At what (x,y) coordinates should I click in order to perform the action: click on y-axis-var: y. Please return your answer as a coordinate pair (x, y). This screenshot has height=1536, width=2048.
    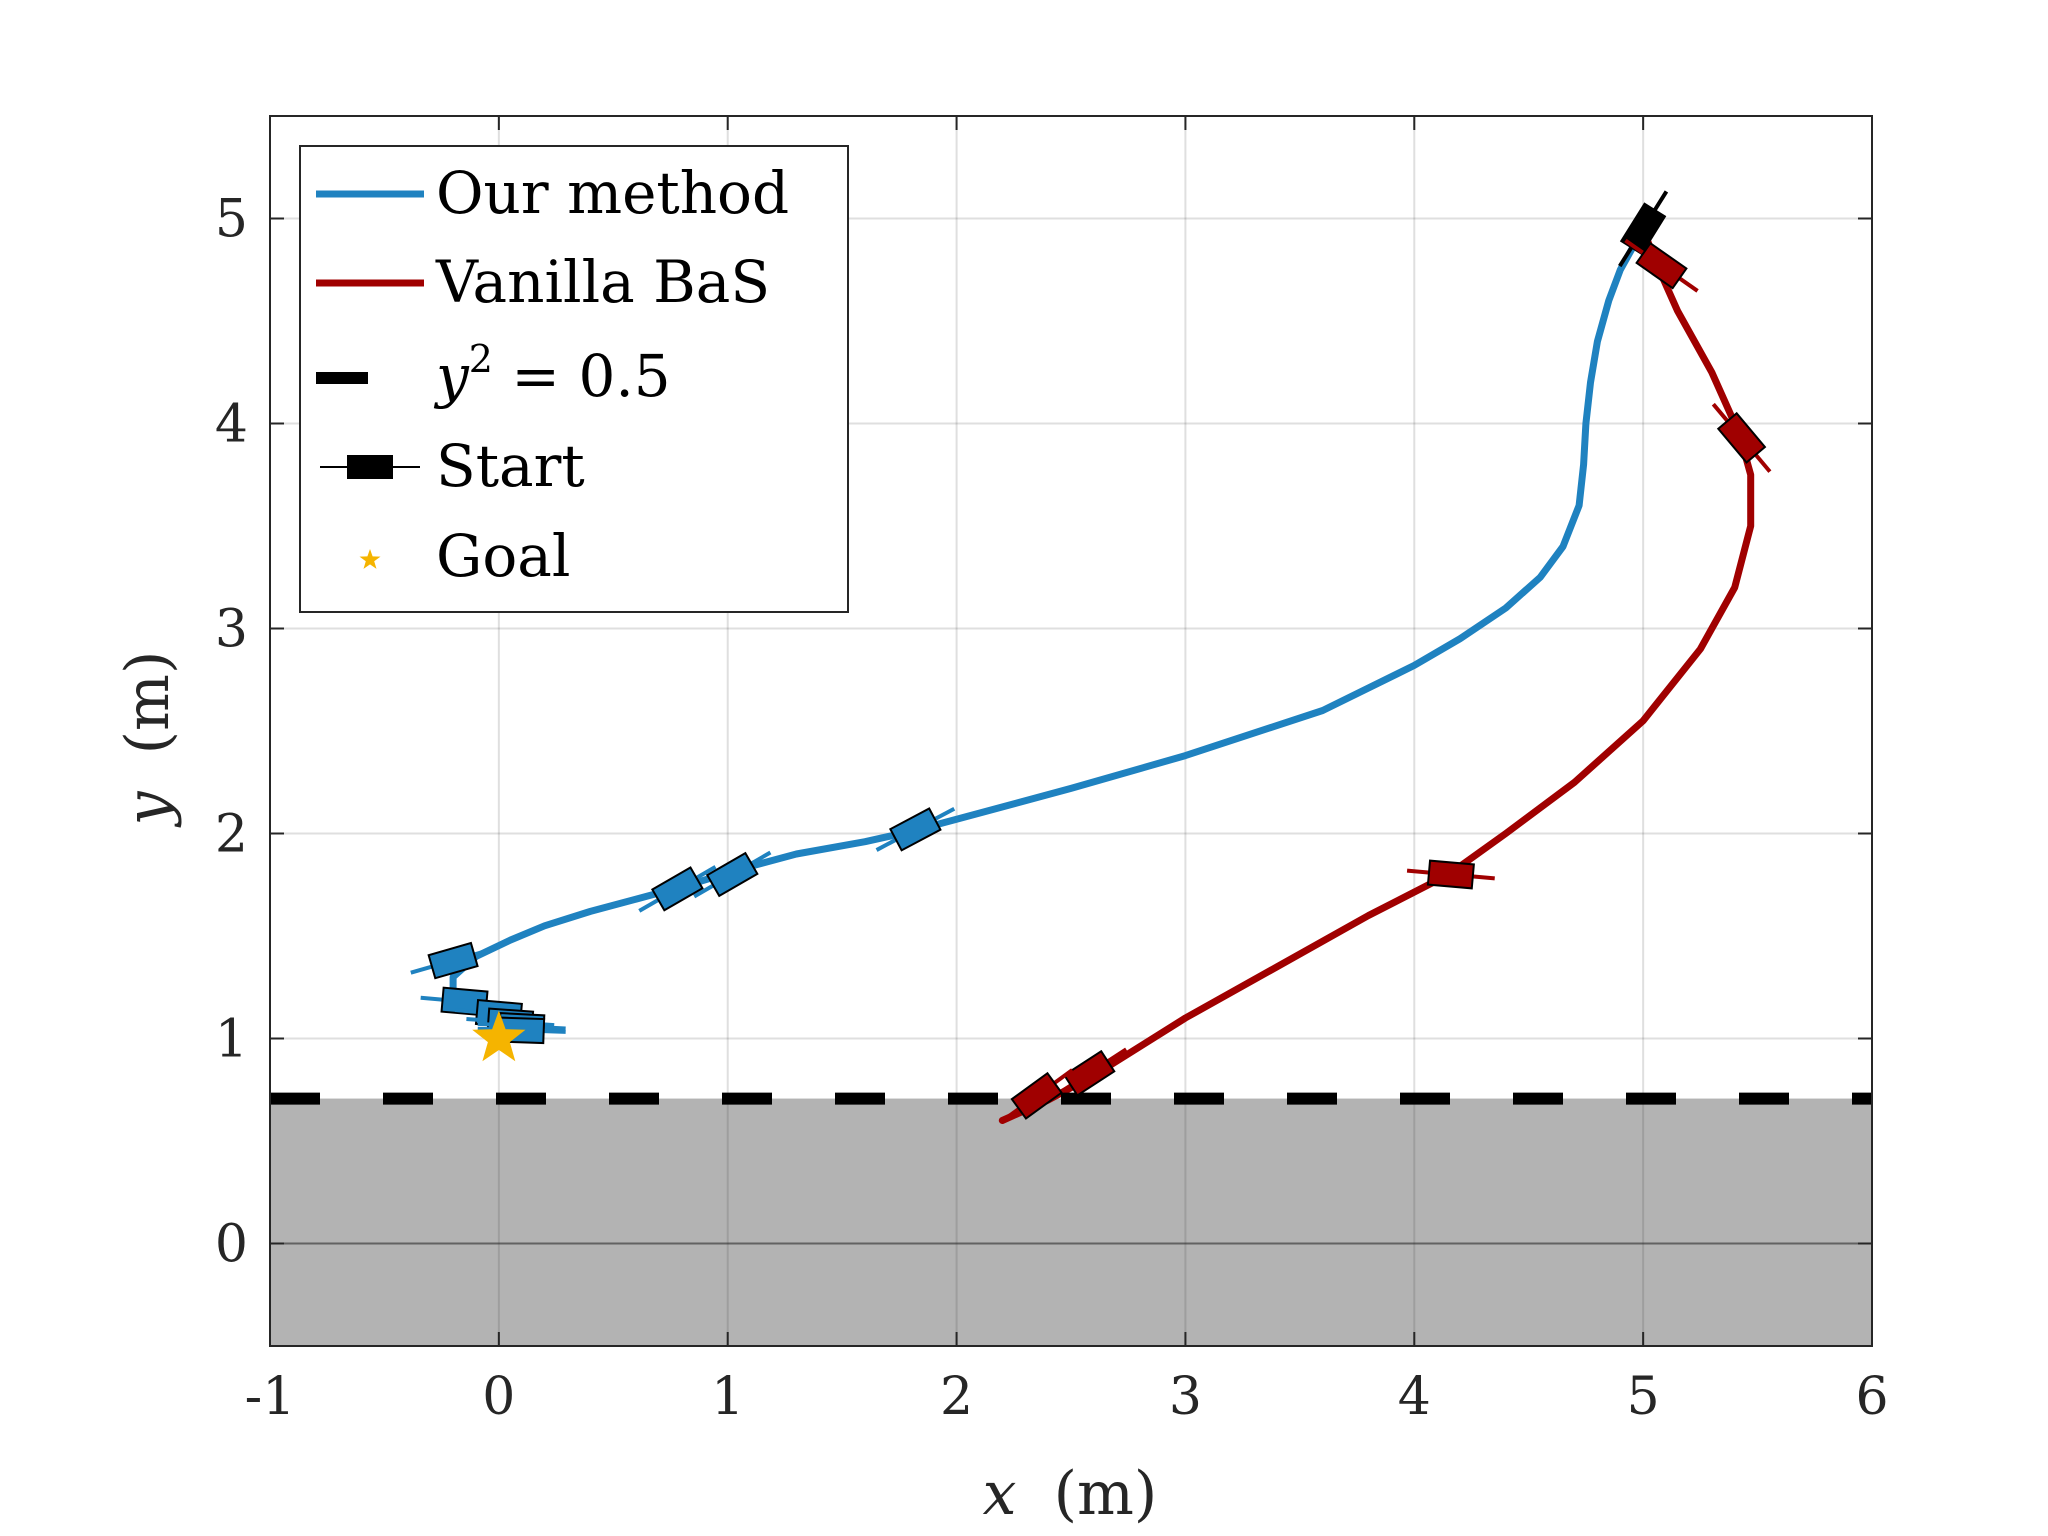
    Looking at the image, I should click on (148, 809).